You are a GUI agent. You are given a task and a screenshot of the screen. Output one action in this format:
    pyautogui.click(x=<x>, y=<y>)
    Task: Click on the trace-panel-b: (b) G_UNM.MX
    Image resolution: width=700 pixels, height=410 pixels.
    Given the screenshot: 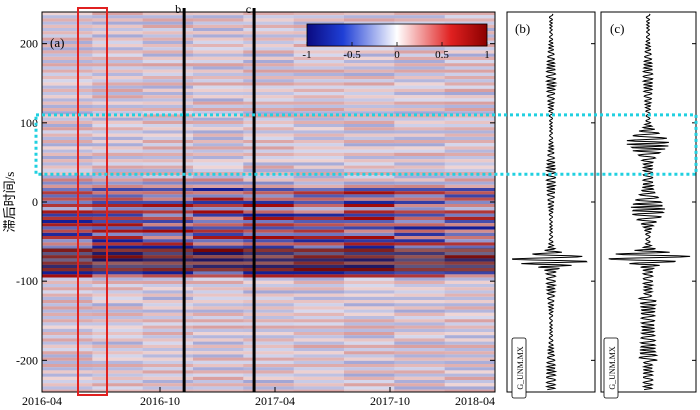 What is the action you would take?
    pyautogui.click(x=551, y=205)
    